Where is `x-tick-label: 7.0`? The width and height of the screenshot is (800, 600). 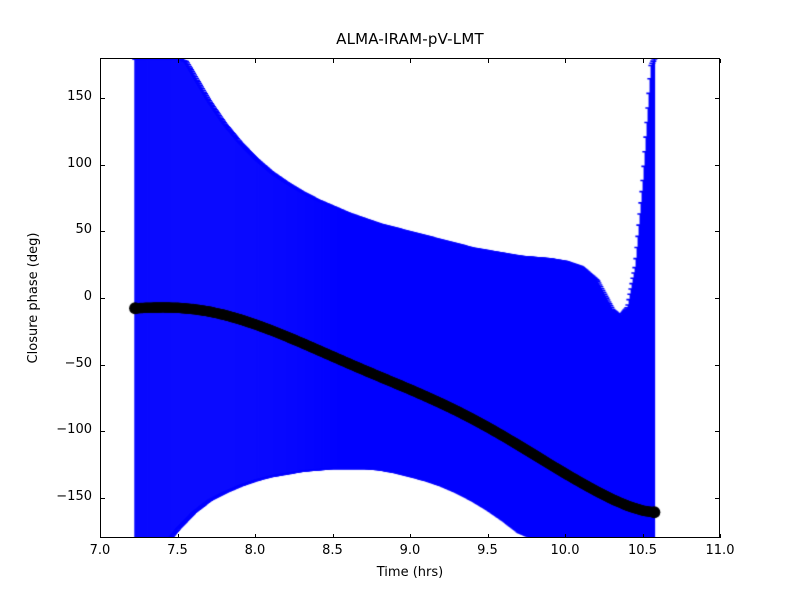
x-tick-label: 7.0 is located at coordinates (100, 550).